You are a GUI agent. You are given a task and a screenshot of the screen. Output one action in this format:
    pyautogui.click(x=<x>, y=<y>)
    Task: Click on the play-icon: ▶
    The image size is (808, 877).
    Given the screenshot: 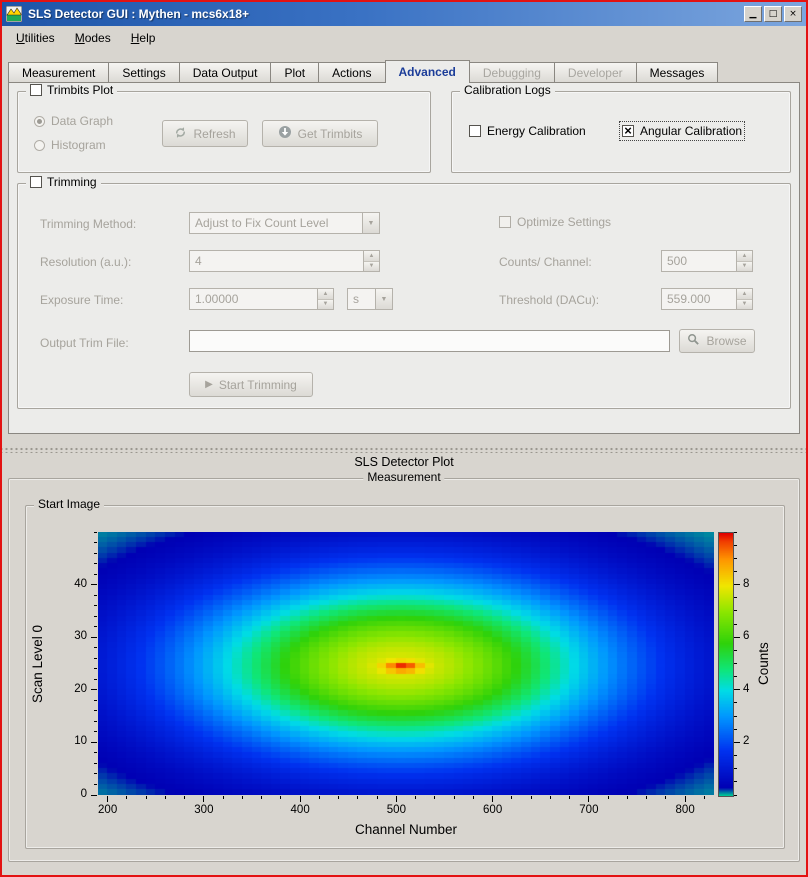 What is the action you would take?
    pyautogui.click(x=209, y=384)
    